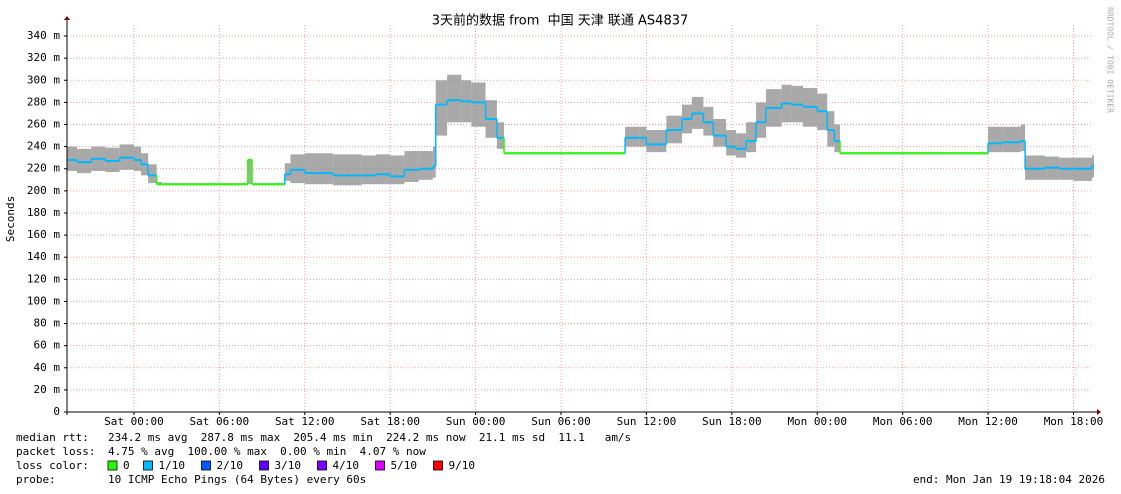  I want to click on legend-label: 1/10, so click(172, 465).